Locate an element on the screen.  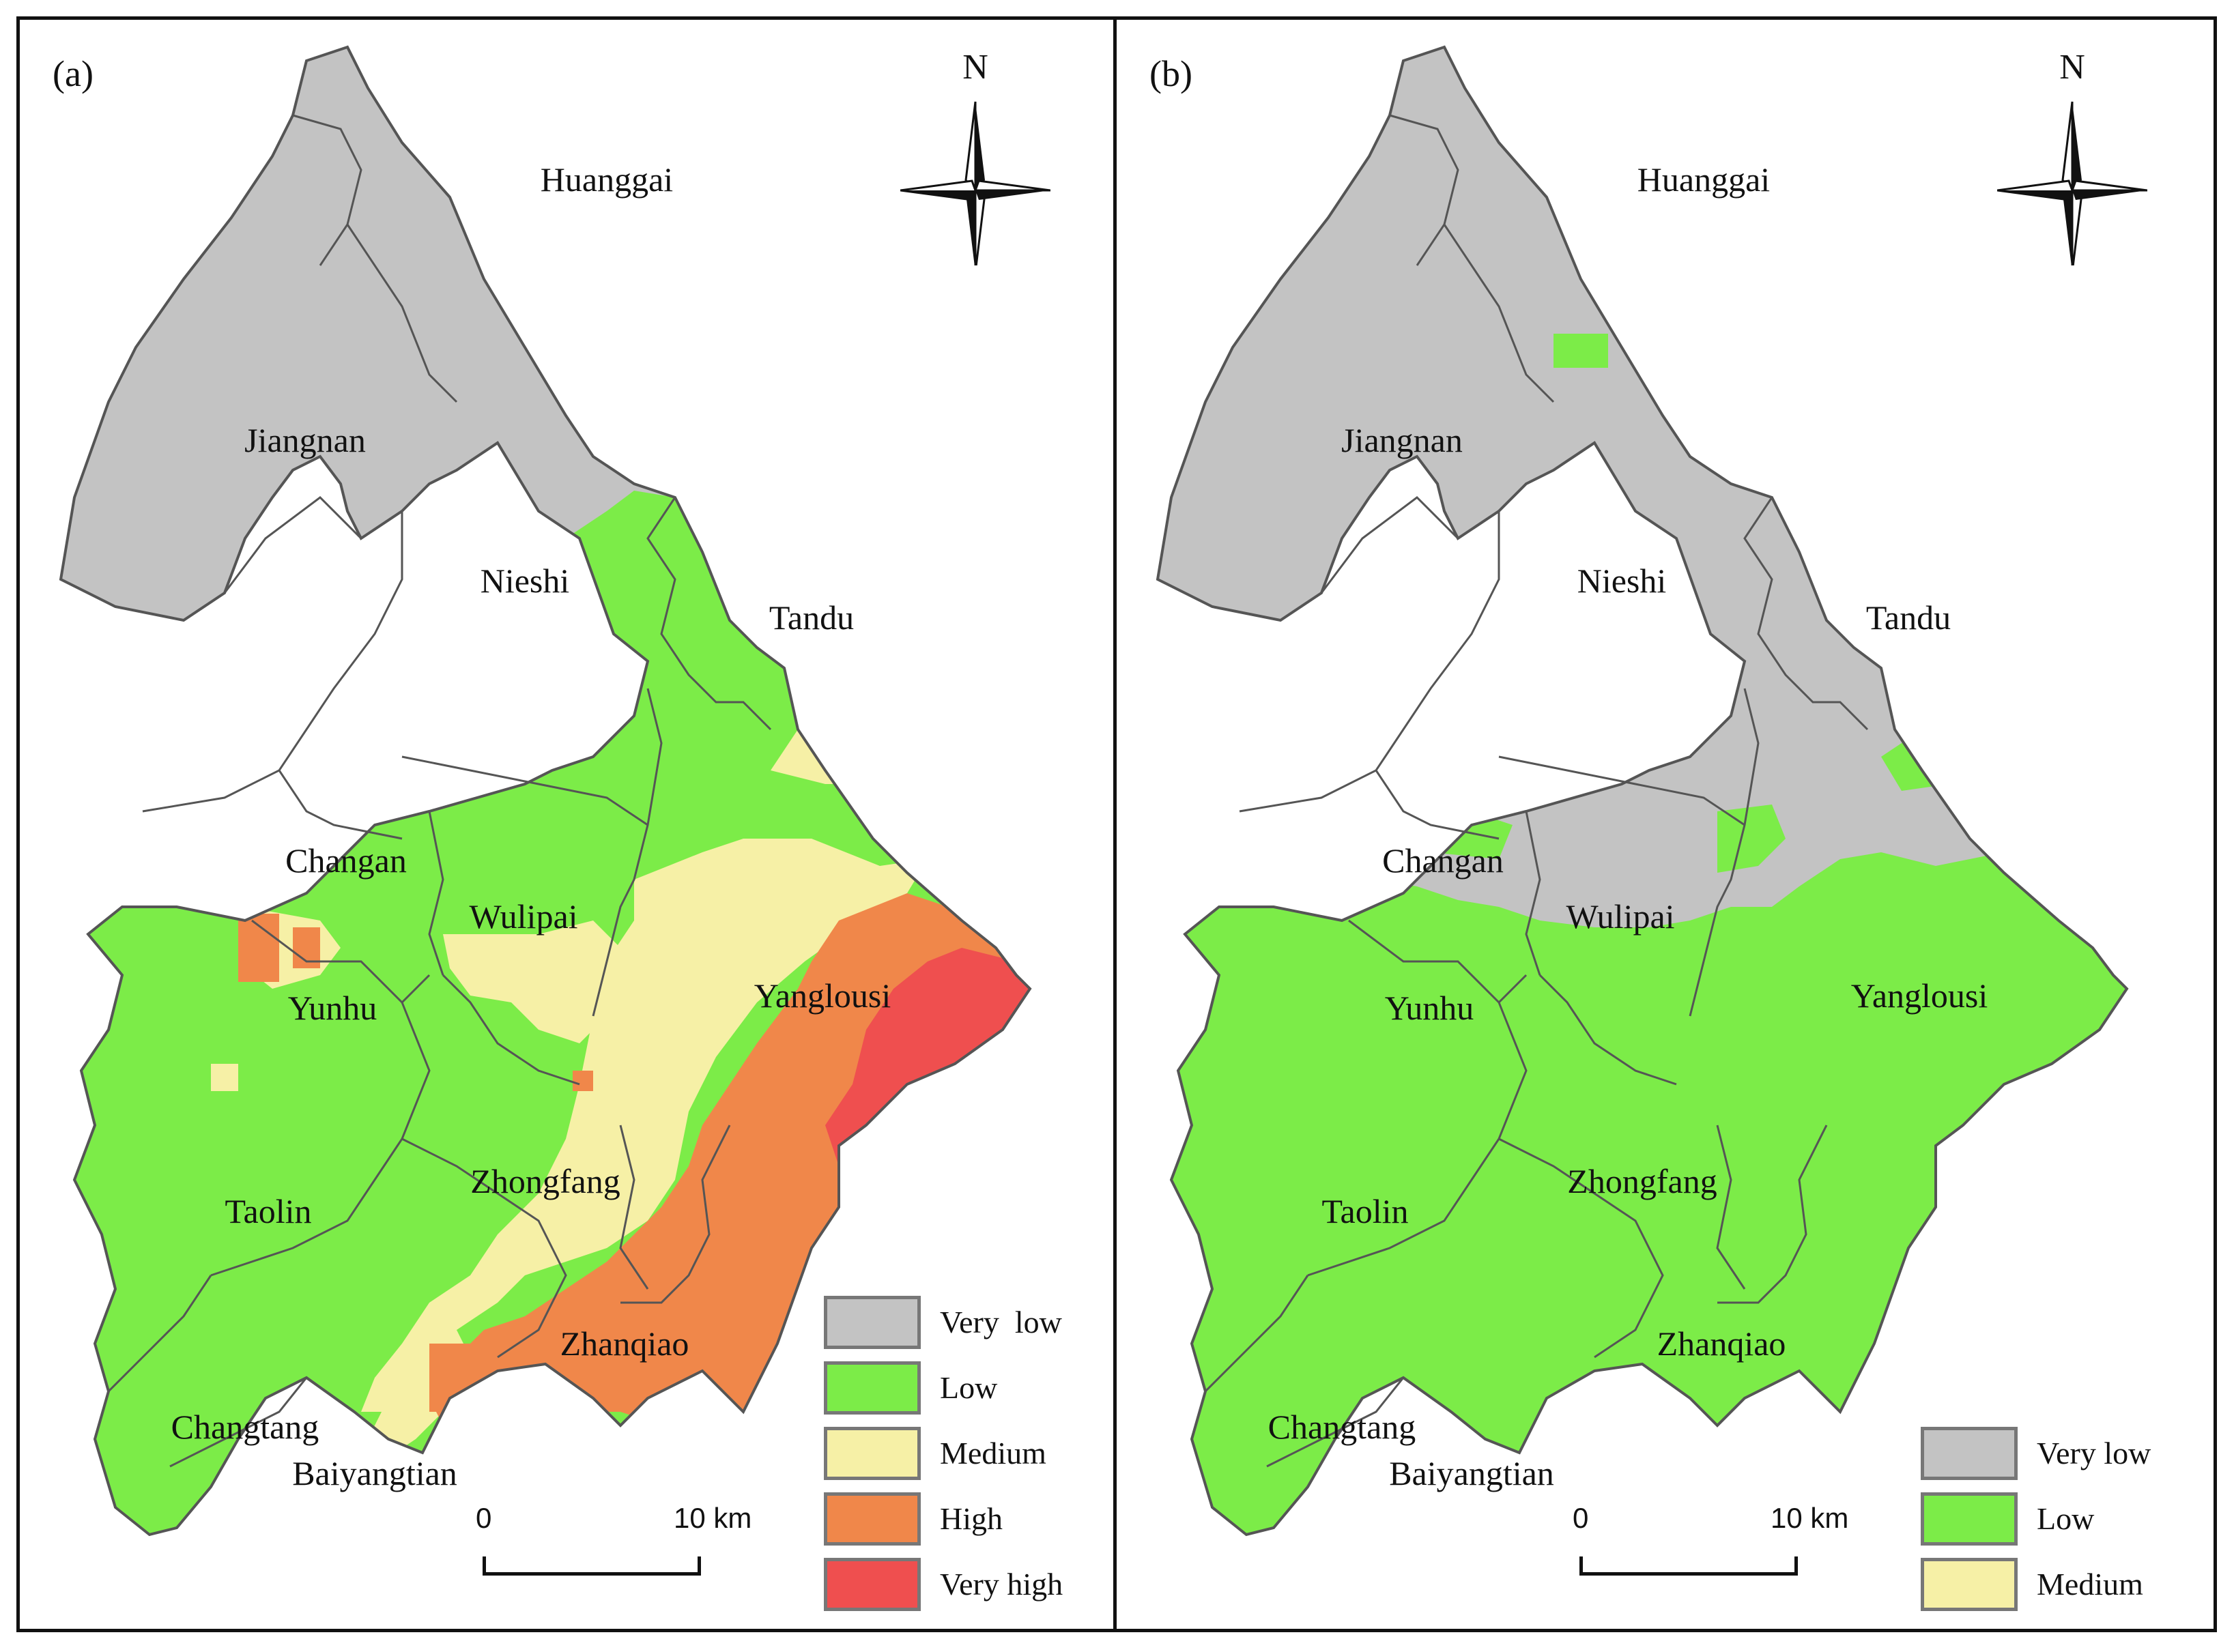
legend-swatch-very-high is located at coordinates (872, 1584).